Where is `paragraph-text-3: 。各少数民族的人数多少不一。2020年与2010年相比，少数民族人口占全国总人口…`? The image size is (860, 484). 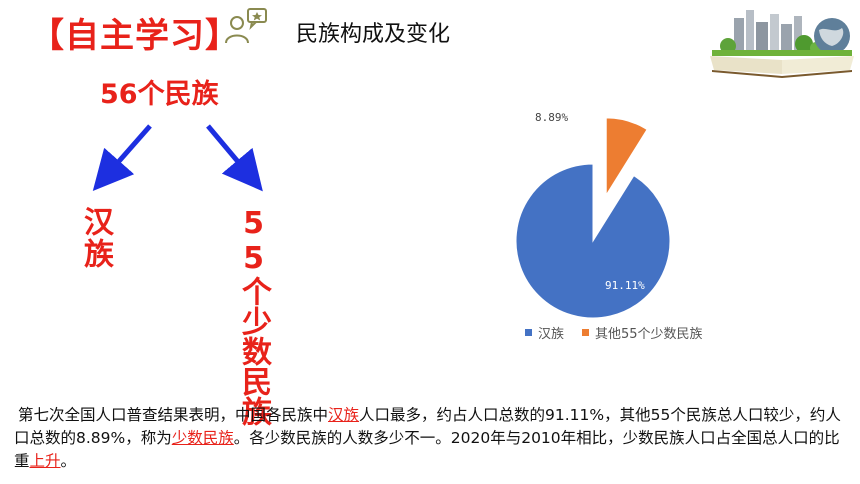
paragraph-text-3: 。各少数民族的人数多少不一。2020年与2010年相比，少数民族人口占全国总人口… is located at coordinates (427, 449).